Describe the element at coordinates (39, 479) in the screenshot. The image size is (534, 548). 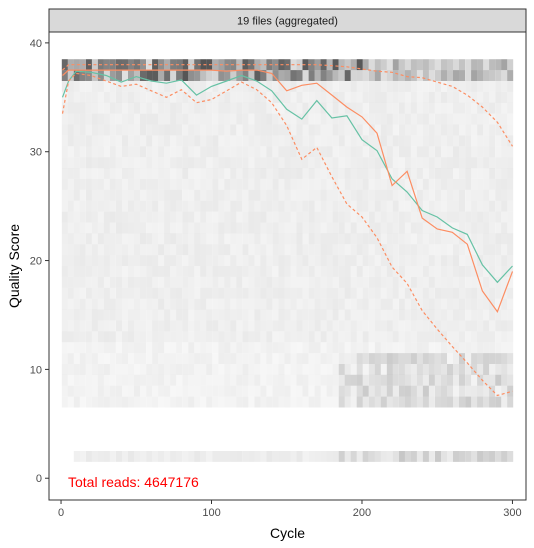
I see `y-tick-label: 0` at that location.